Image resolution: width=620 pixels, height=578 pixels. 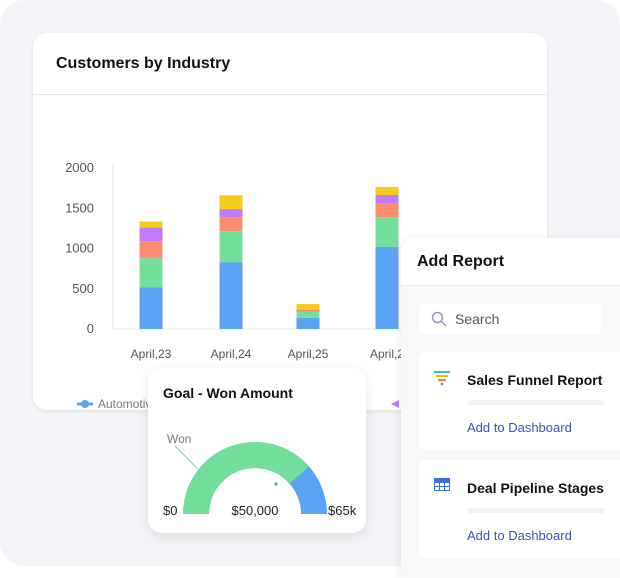 I want to click on gauge-value: $50,000, so click(x=255, y=510).